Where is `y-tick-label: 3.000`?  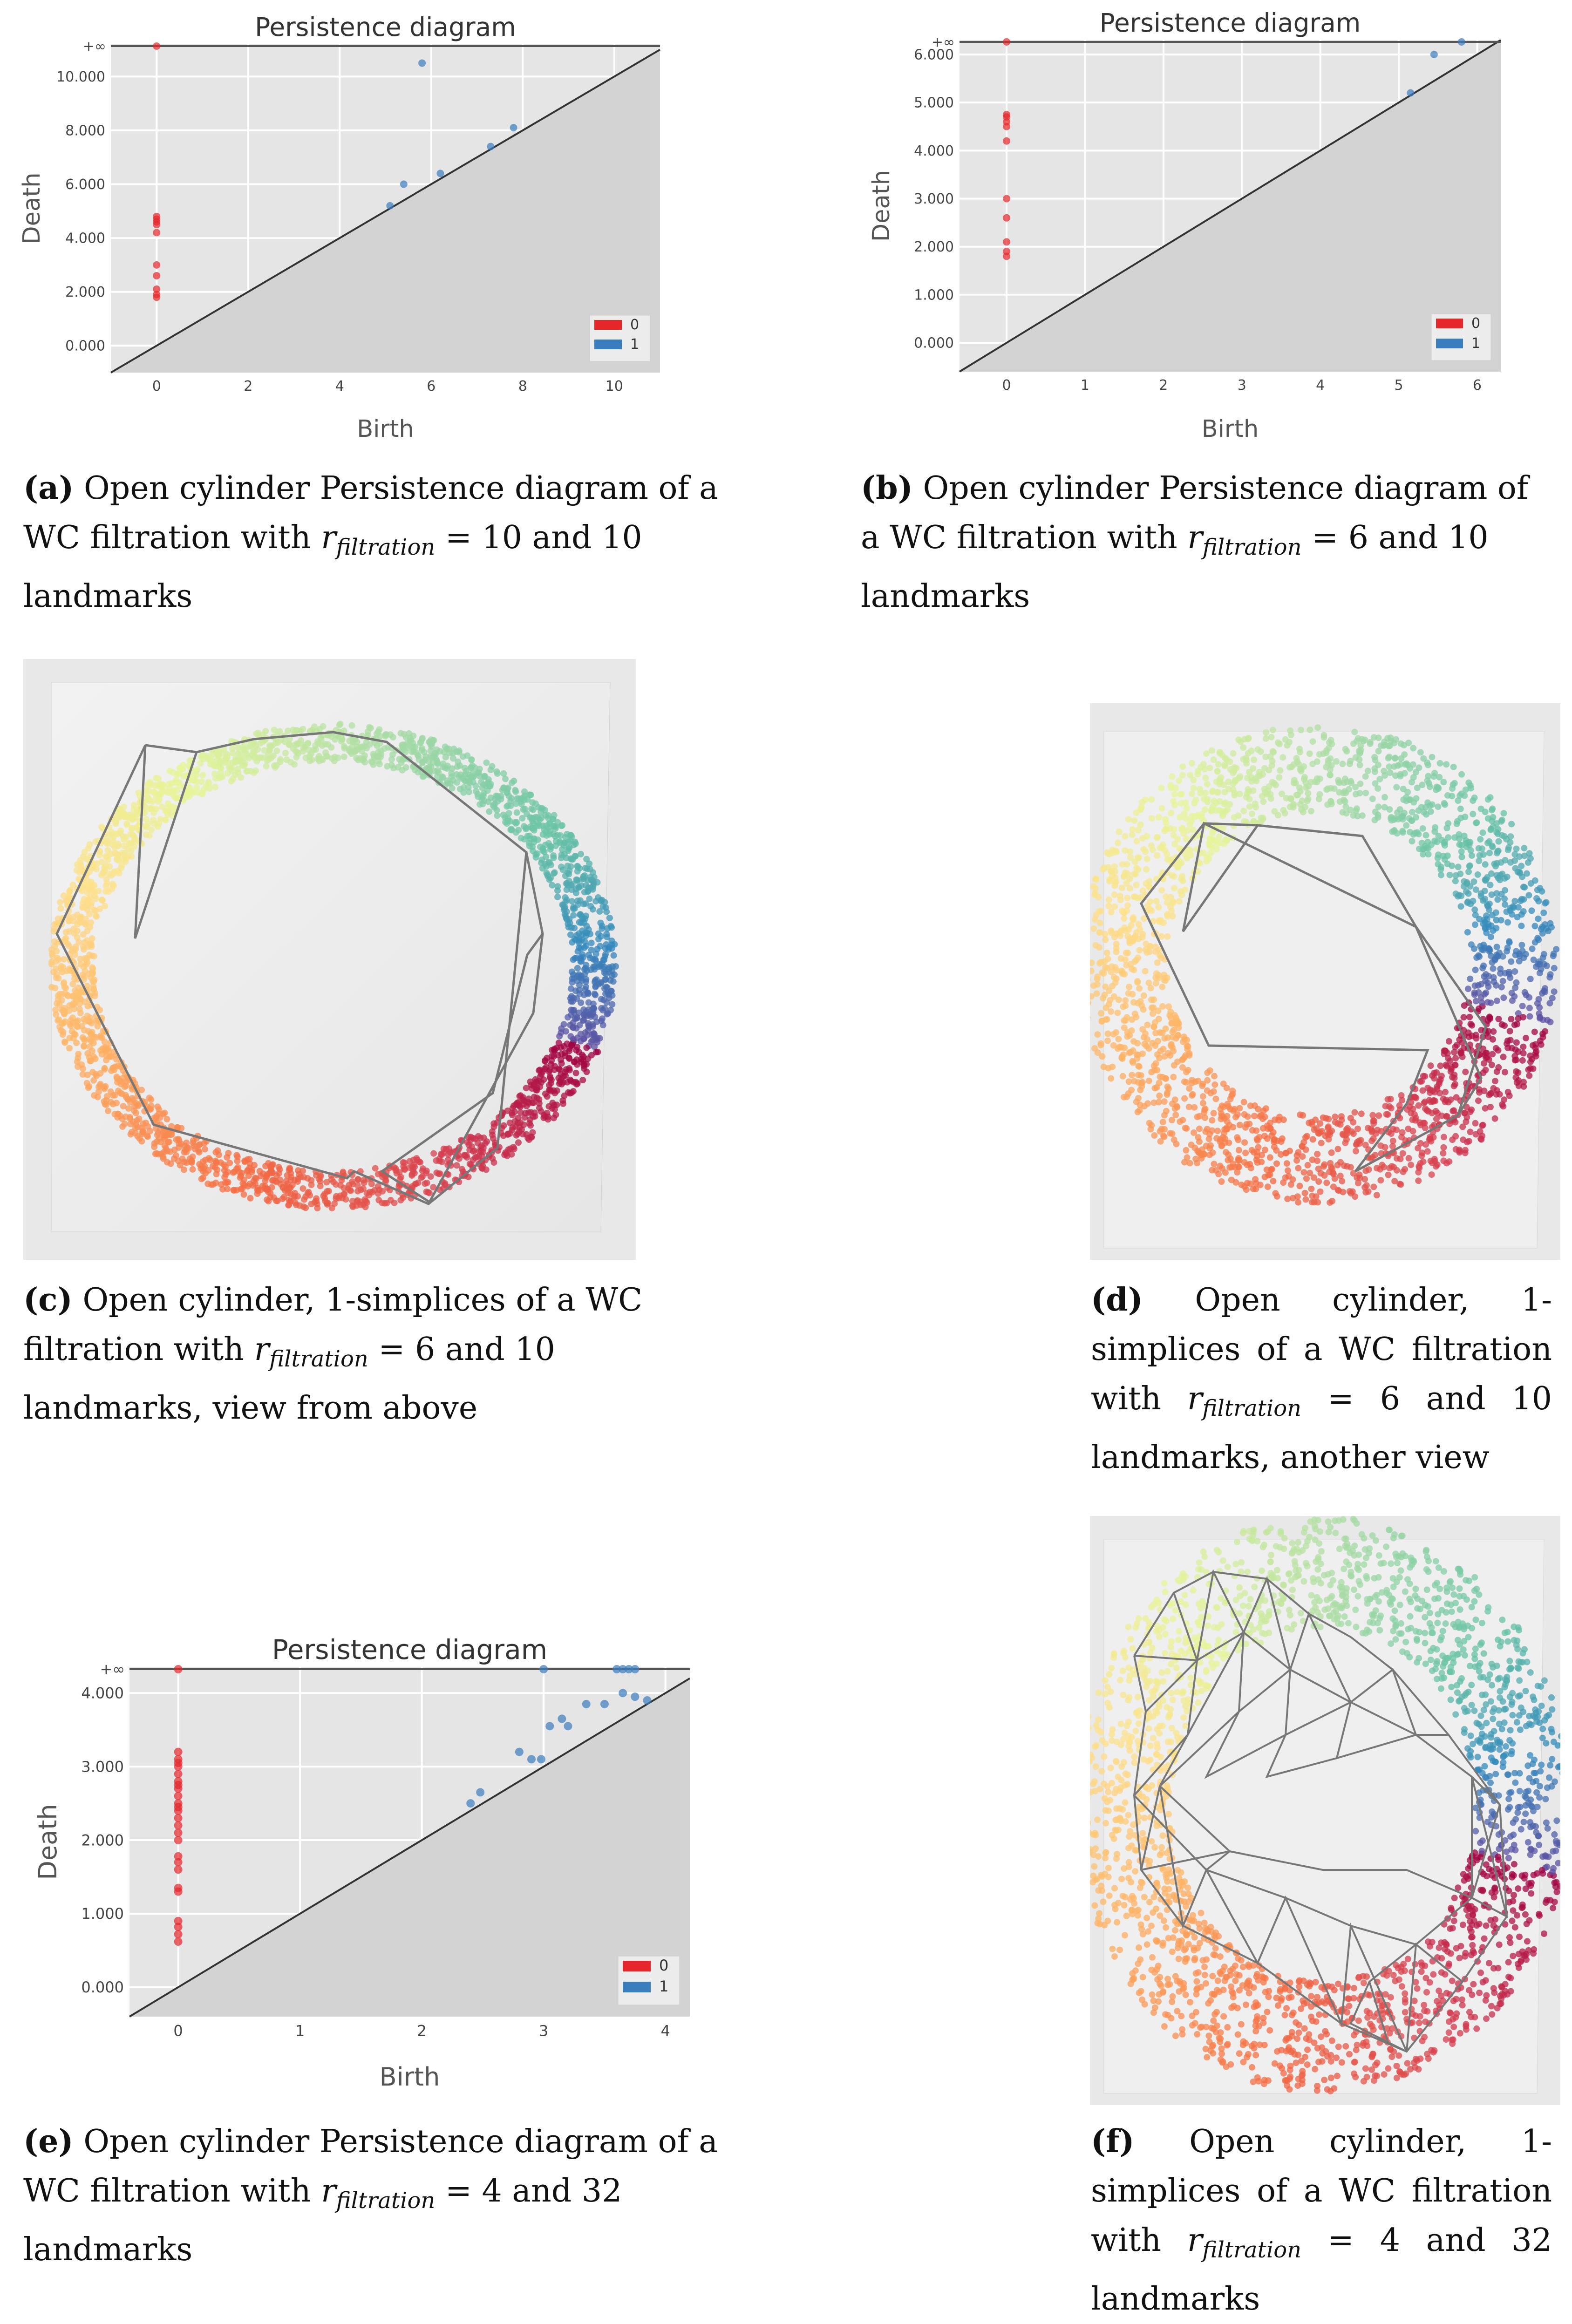 y-tick-label: 3.000 is located at coordinates (103, 1766).